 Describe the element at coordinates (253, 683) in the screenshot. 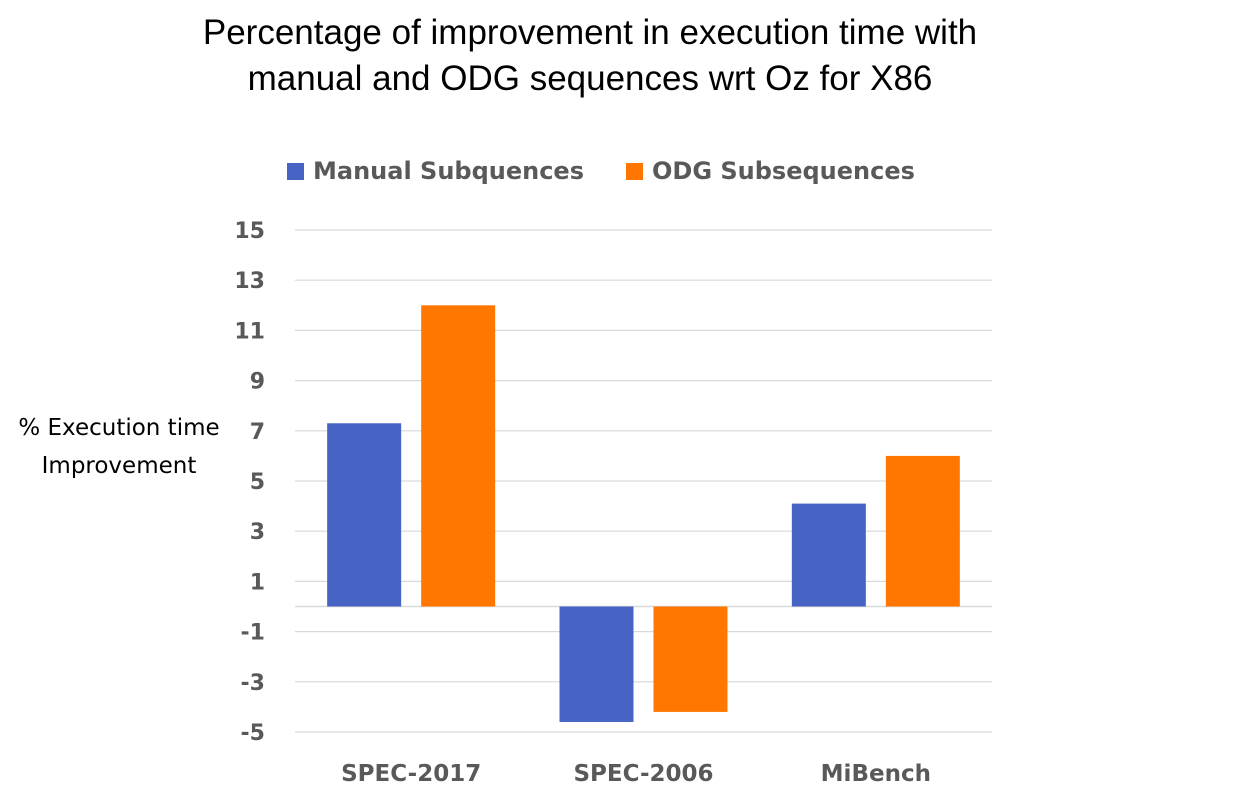

I see `y-tick-label: -3` at that location.